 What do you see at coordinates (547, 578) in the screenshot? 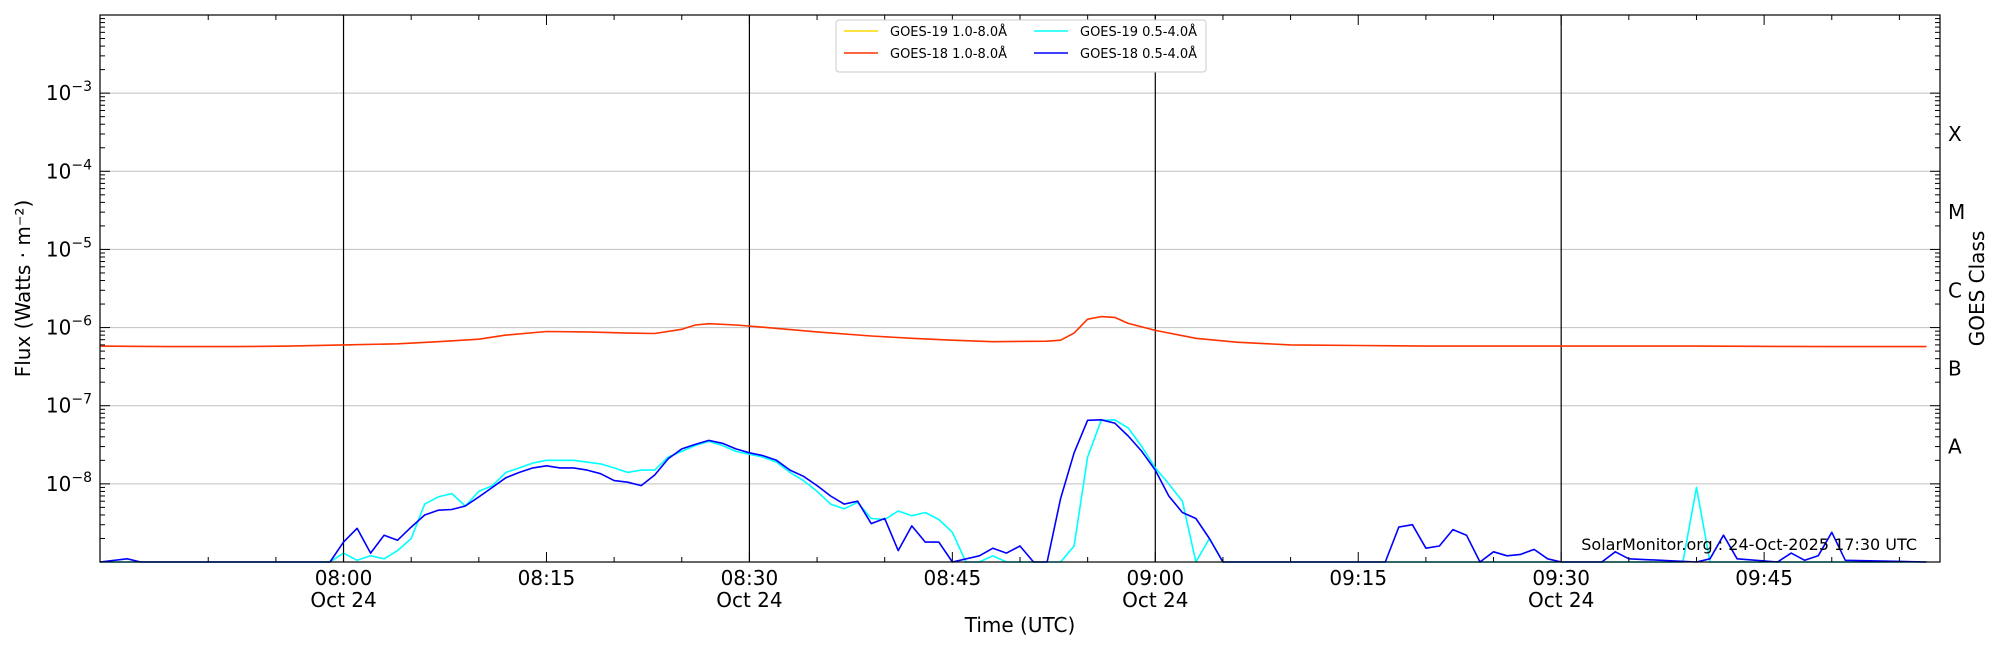
I see `x-tick-label: 08:15` at bounding box center [547, 578].